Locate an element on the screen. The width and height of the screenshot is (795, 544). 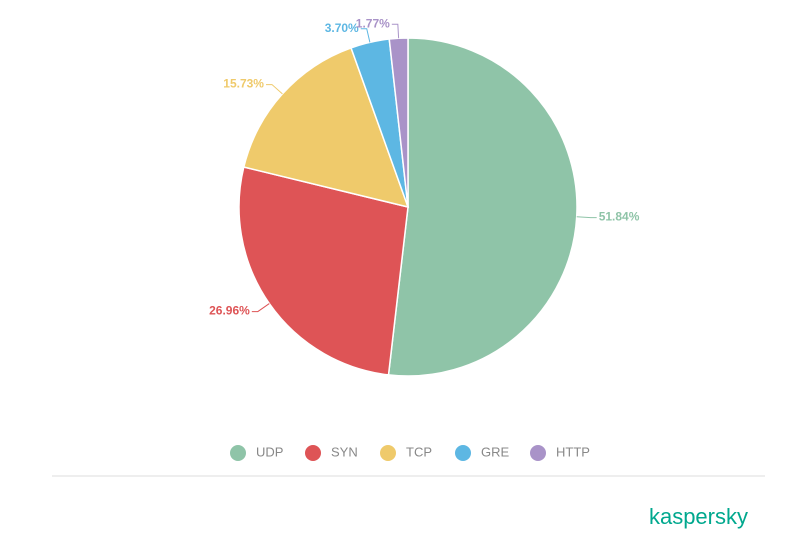
legend-text: HTTP is located at coordinates (573, 451).